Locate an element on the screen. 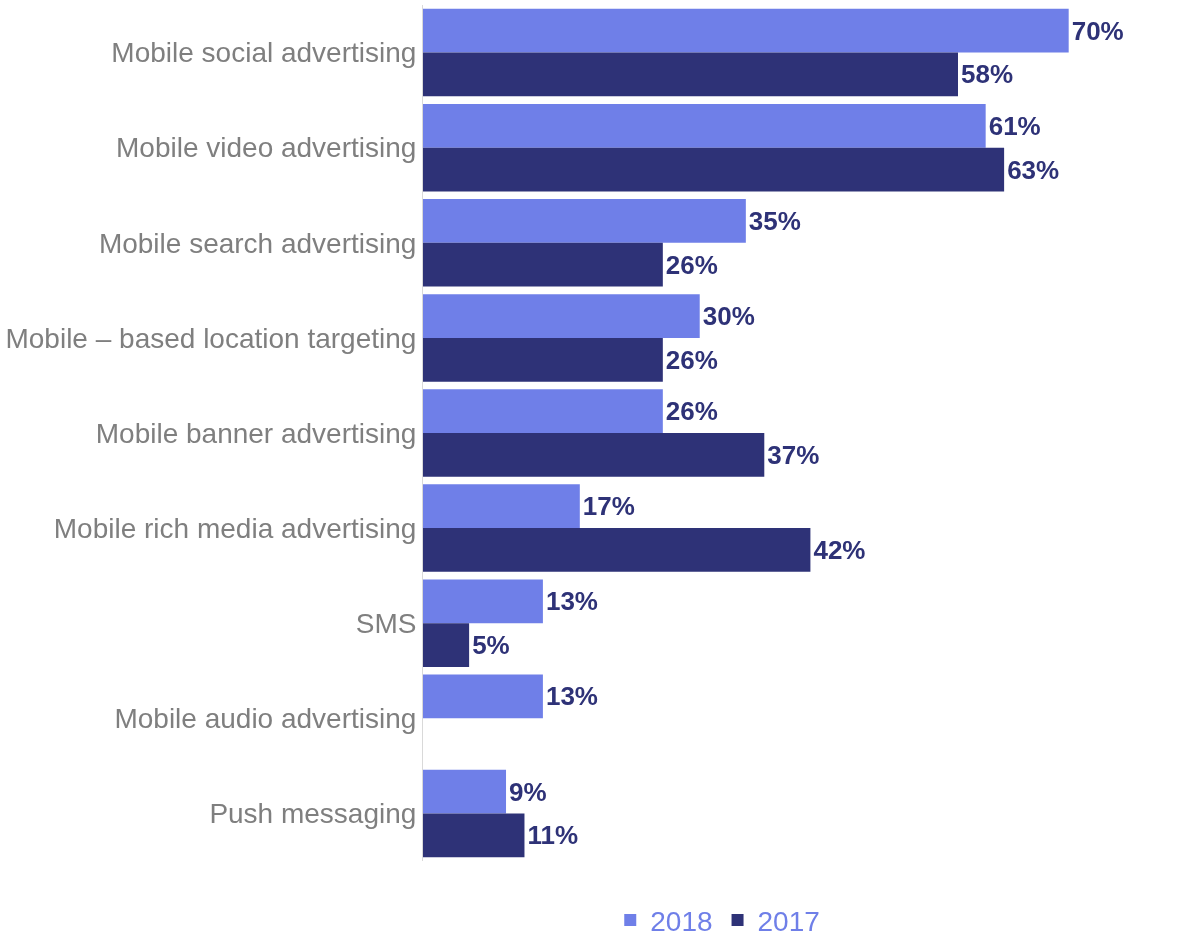 The height and width of the screenshot is (950, 1182). data-label: 17% is located at coordinates (608, 506).